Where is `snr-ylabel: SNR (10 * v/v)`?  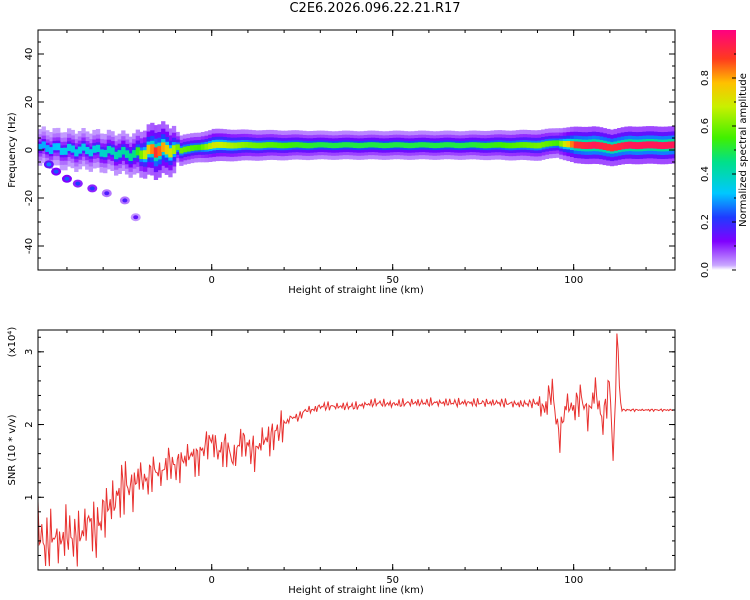 snr-ylabel: SNR (10 * v/v) is located at coordinates (12, 449).